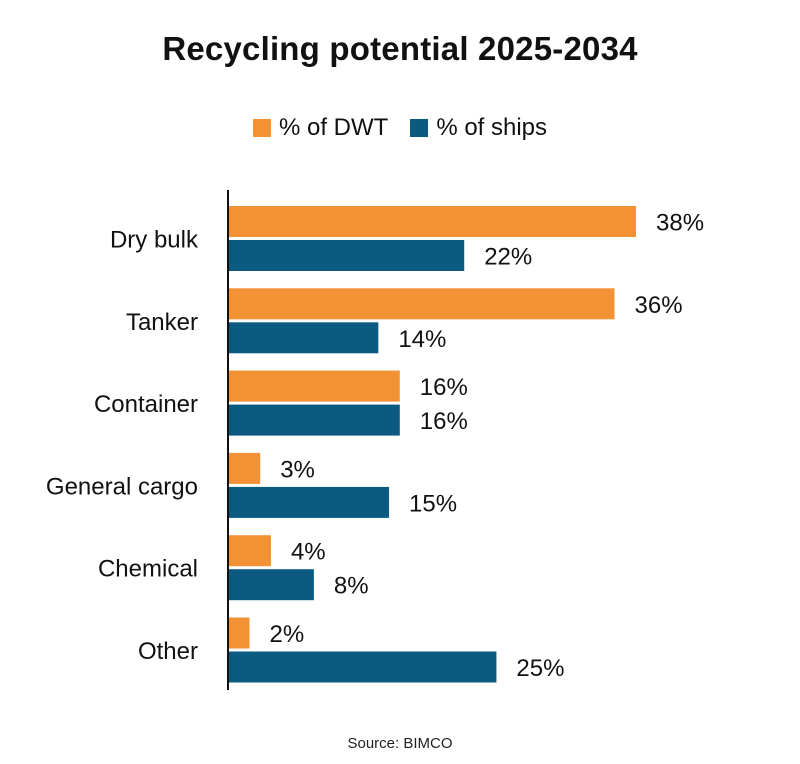 The width and height of the screenshot is (800, 764). Describe the element at coordinates (162, 322) in the screenshot. I see `category-label-tanker: Tanker` at that location.